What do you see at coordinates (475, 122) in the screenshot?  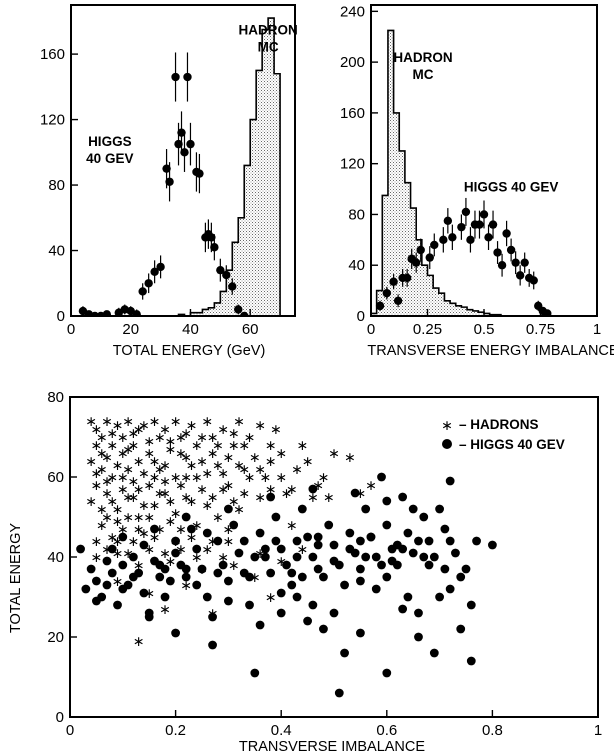 I see `p2-annotations: HADRON MC HIGGS 40 GEV` at bounding box center [475, 122].